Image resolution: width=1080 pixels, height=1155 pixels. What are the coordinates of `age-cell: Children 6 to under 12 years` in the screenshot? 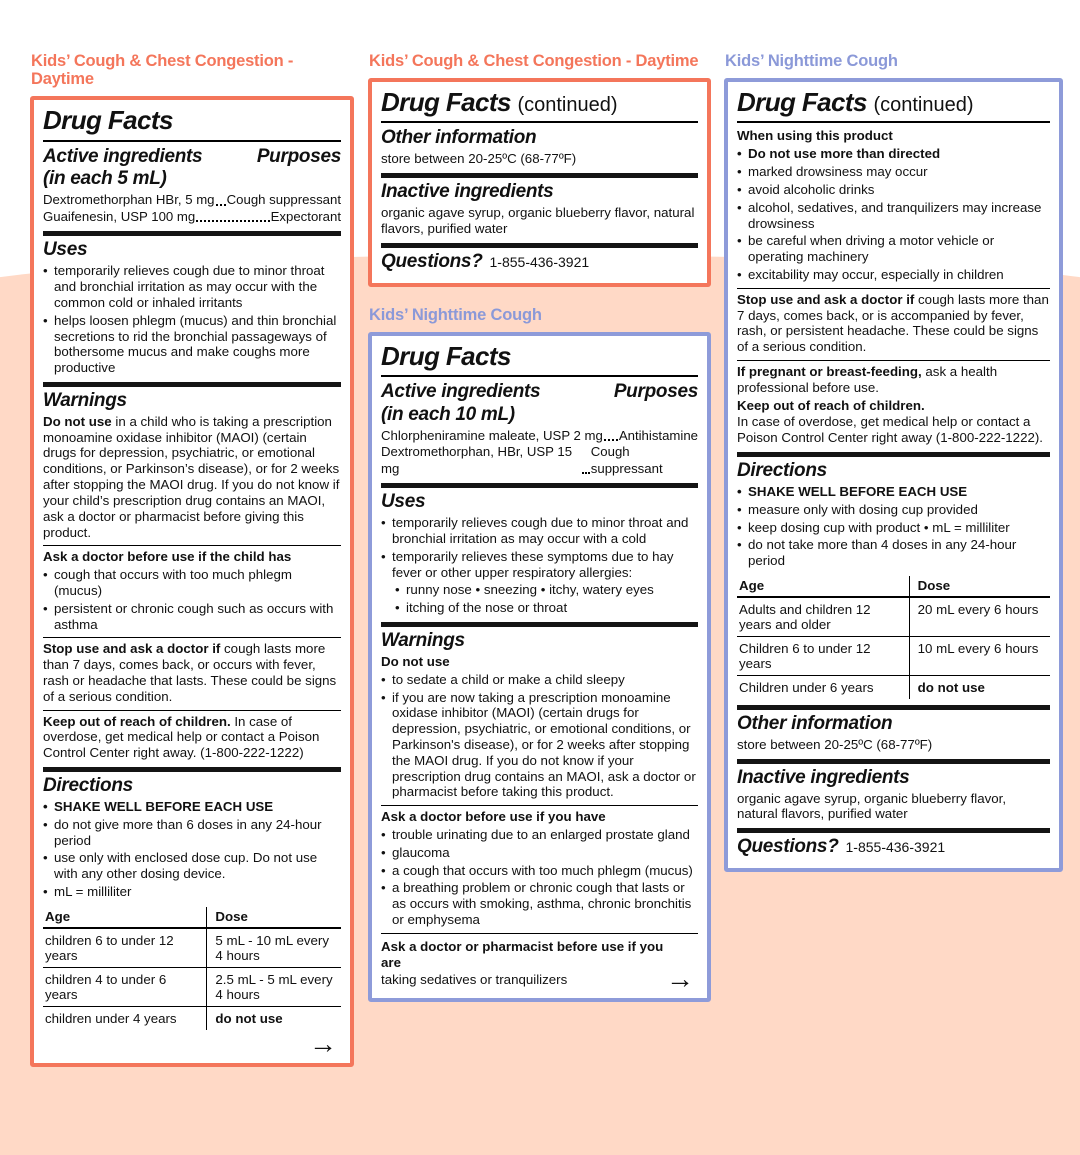 It's located at (823, 656).